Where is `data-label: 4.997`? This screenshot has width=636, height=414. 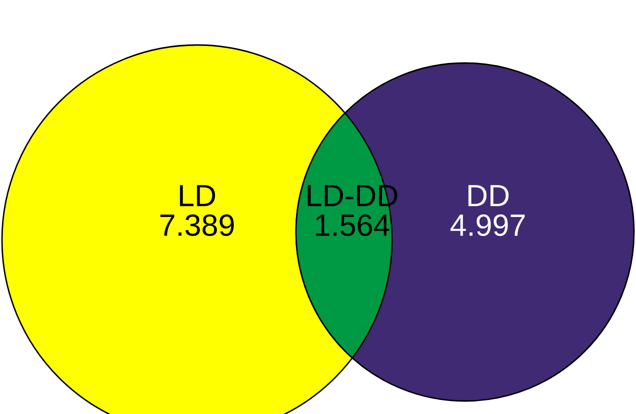
data-label: 4.997 is located at coordinates (487, 225).